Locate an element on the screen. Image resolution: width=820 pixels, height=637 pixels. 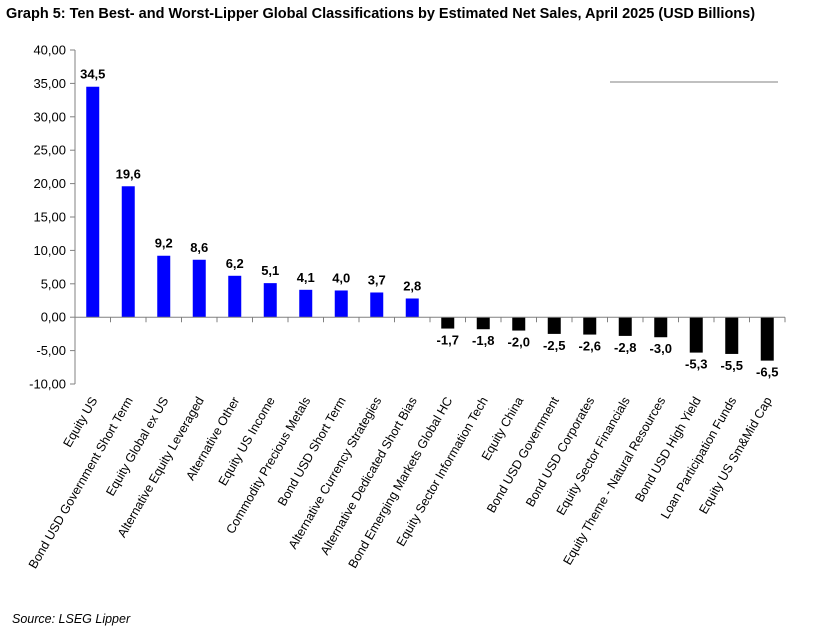
y-tick-label: 25,00 is located at coordinates (49, 150).